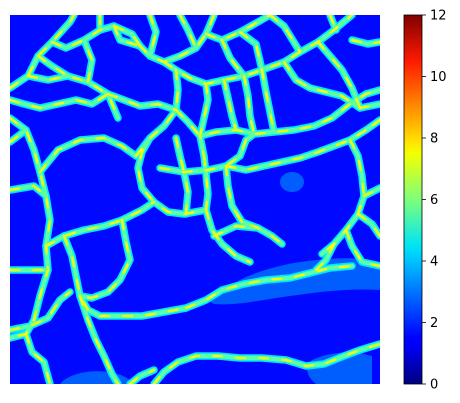 This screenshot has height=403, width=460. Describe the element at coordinates (438, 77) in the screenshot. I see `colorbar-tick-label: 10` at that location.